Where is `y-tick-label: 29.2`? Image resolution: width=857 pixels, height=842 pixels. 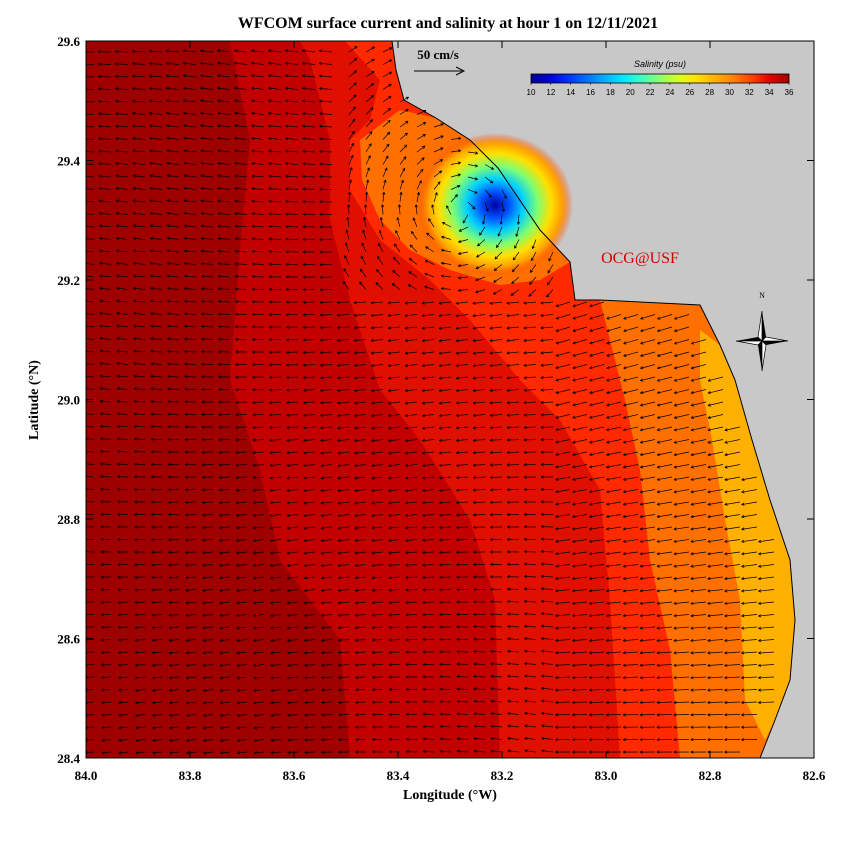
y-tick-label: 29.2 is located at coordinates (68, 280).